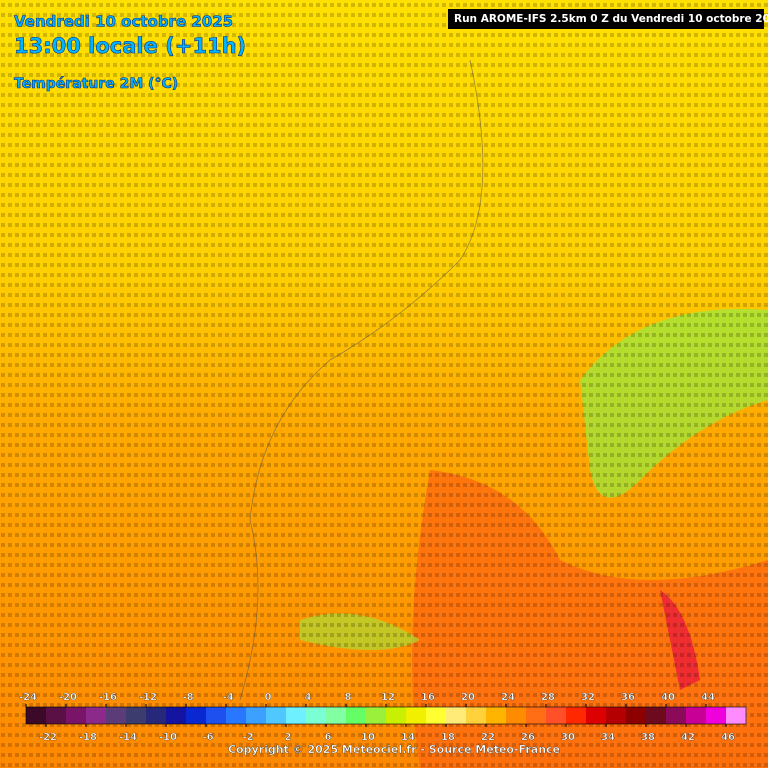 The width and height of the screenshot is (768, 772). I want to click on legend-label: 46, so click(728, 737).